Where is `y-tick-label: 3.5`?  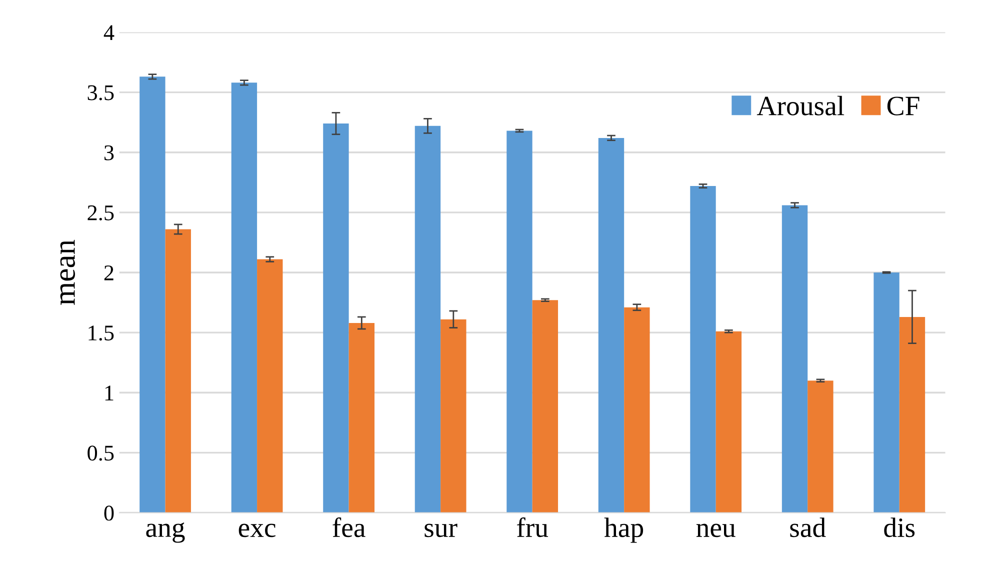
y-tick-label: 3.5 is located at coordinates (101, 92).